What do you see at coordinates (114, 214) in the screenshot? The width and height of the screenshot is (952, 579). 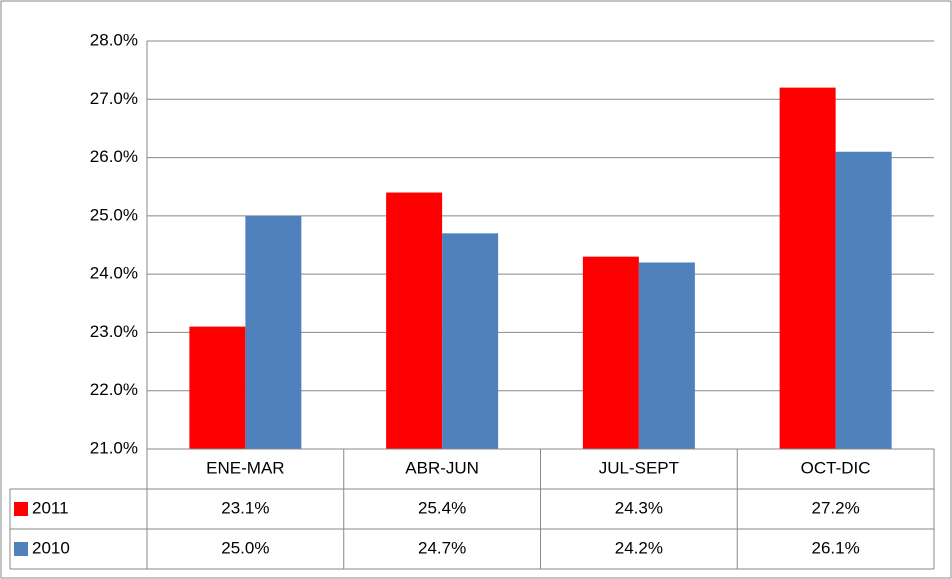 I see `y-tick-label: 25.0%` at bounding box center [114, 214].